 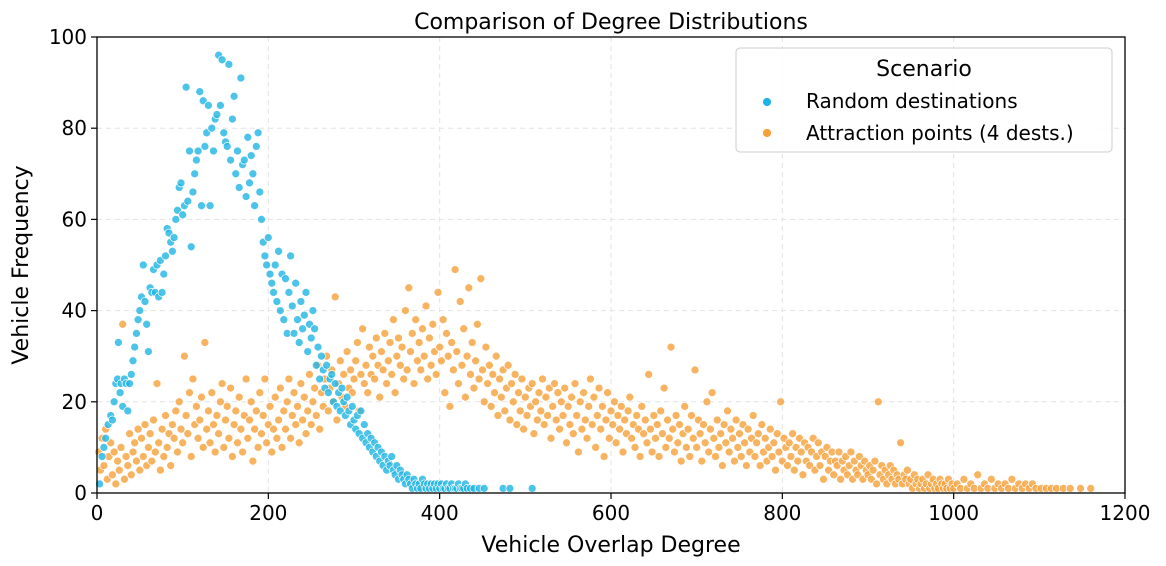 What do you see at coordinates (611, 513) in the screenshot?
I see `x-tick-label: 600` at bounding box center [611, 513].